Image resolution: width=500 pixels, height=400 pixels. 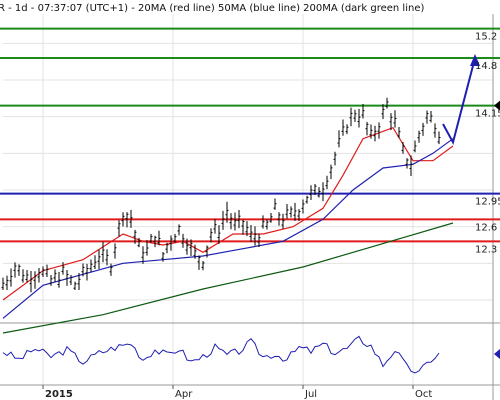 What do you see at coordinates (237, 392) in the screenshot?
I see `x-axis: 2015 Apr Jul Oct` at bounding box center [237, 392].